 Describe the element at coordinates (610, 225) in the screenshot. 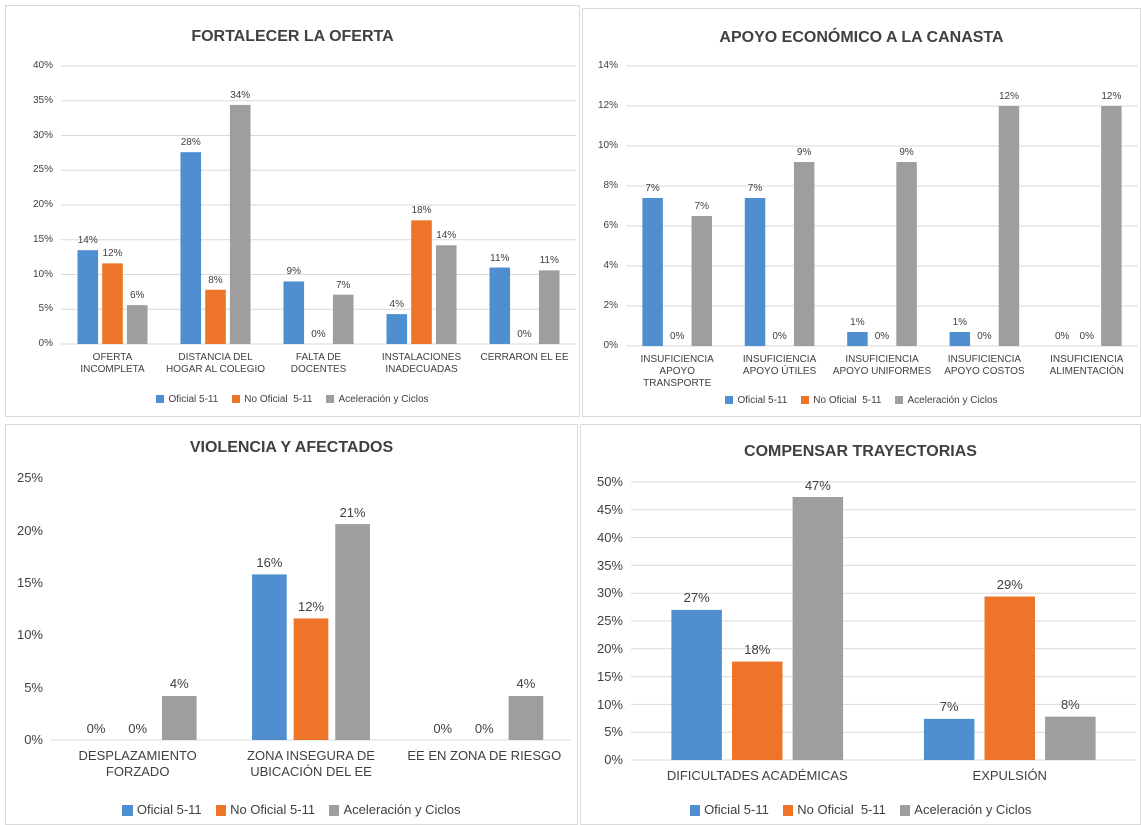

I see `y-tick-label: 6%` at that location.